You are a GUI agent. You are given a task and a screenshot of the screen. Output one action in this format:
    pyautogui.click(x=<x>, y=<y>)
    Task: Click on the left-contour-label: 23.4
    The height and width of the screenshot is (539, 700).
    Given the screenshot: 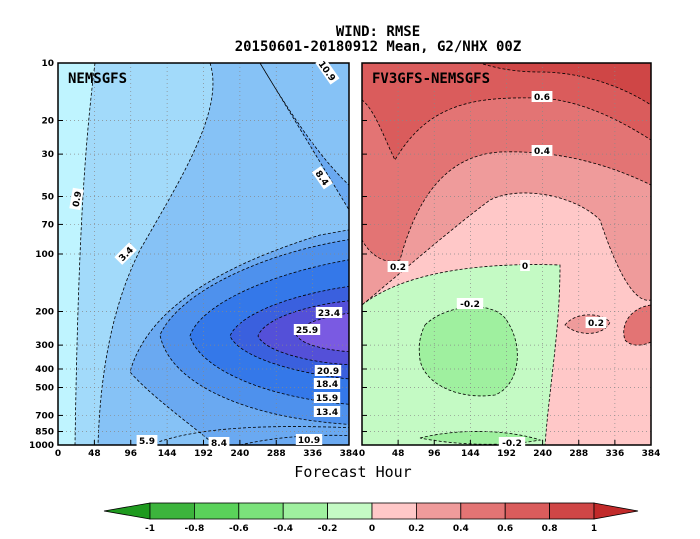 What is the action you would take?
    pyautogui.click(x=329, y=313)
    